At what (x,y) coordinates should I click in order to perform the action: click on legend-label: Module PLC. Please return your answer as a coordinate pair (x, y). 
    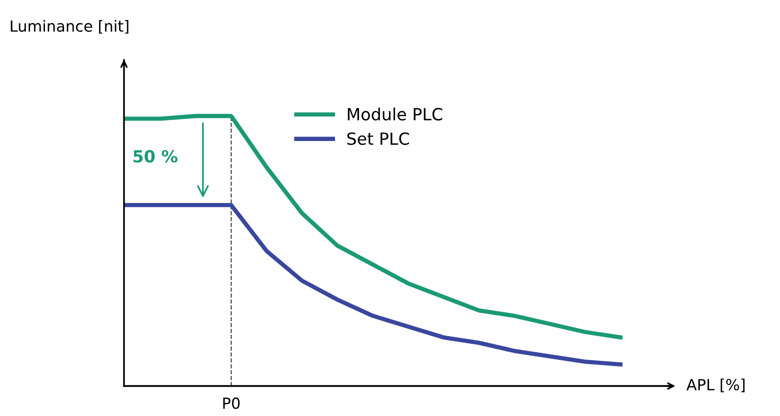
    Looking at the image, I should click on (395, 114).